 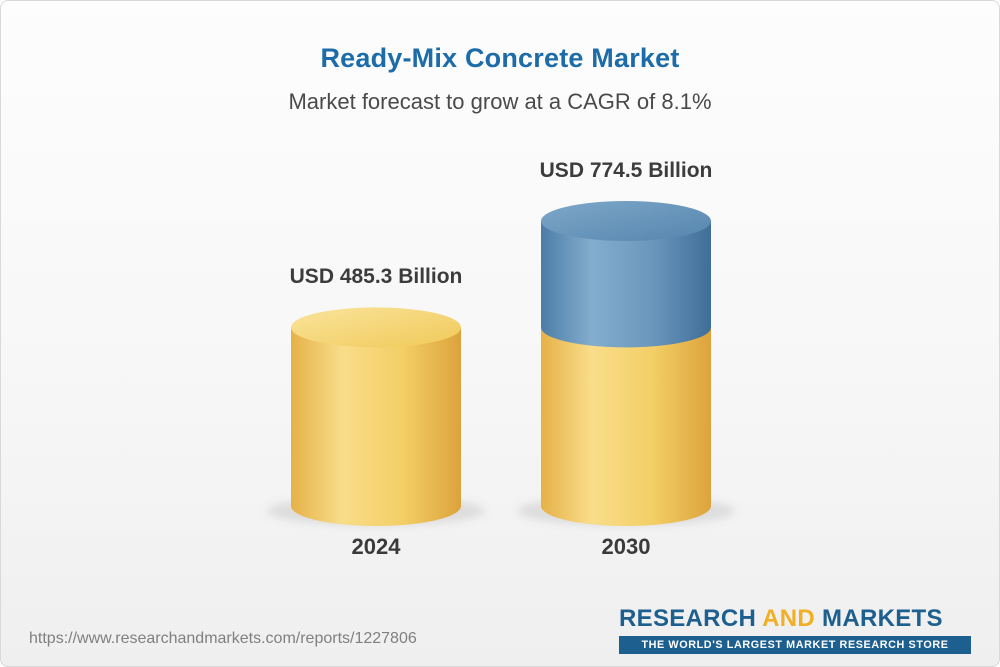 What do you see at coordinates (626, 546) in the screenshot?
I see `x-axis-label-2030: 2030` at bounding box center [626, 546].